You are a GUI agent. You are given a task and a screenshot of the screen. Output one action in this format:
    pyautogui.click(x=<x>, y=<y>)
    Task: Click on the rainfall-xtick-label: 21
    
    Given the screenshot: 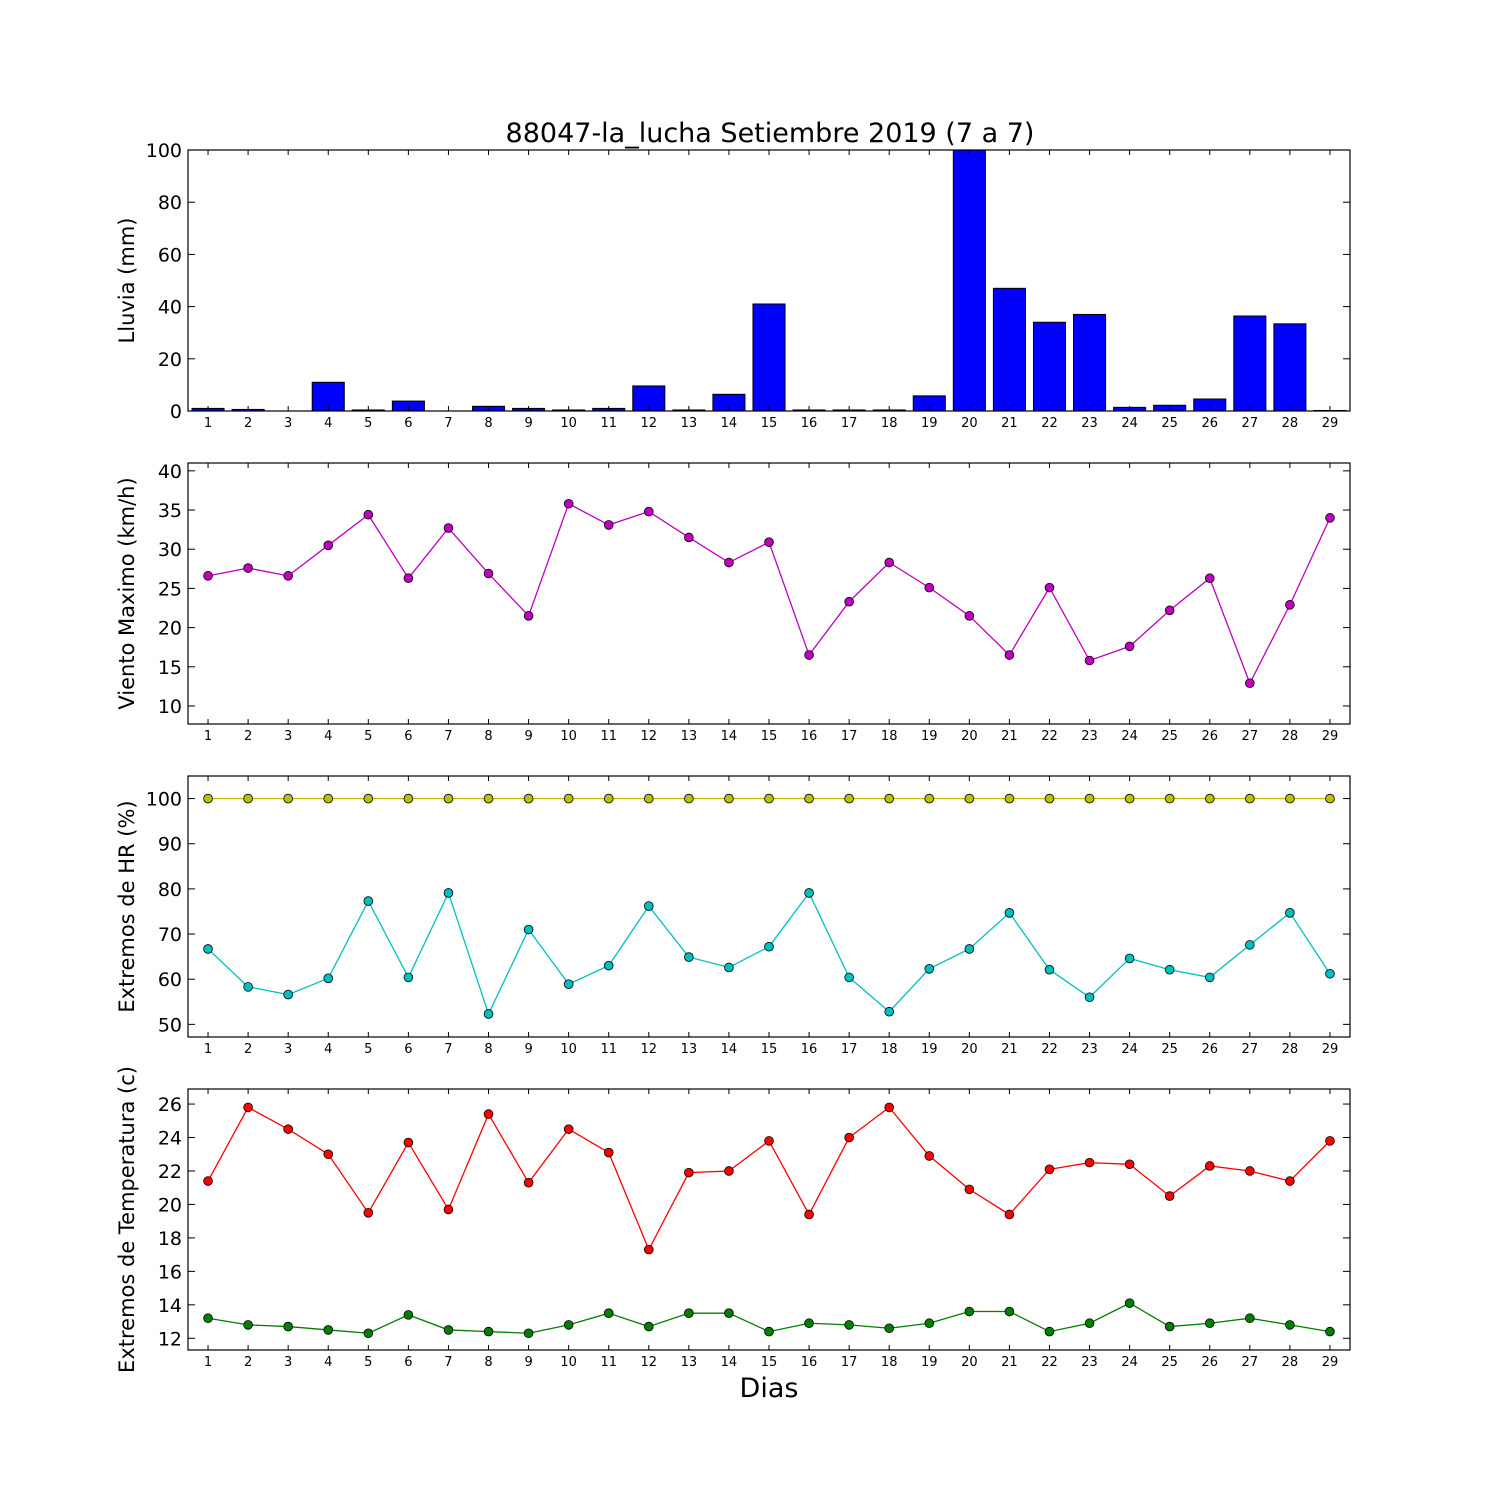 What is the action you would take?
    pyautogui.click(x=1009, y=423)
    